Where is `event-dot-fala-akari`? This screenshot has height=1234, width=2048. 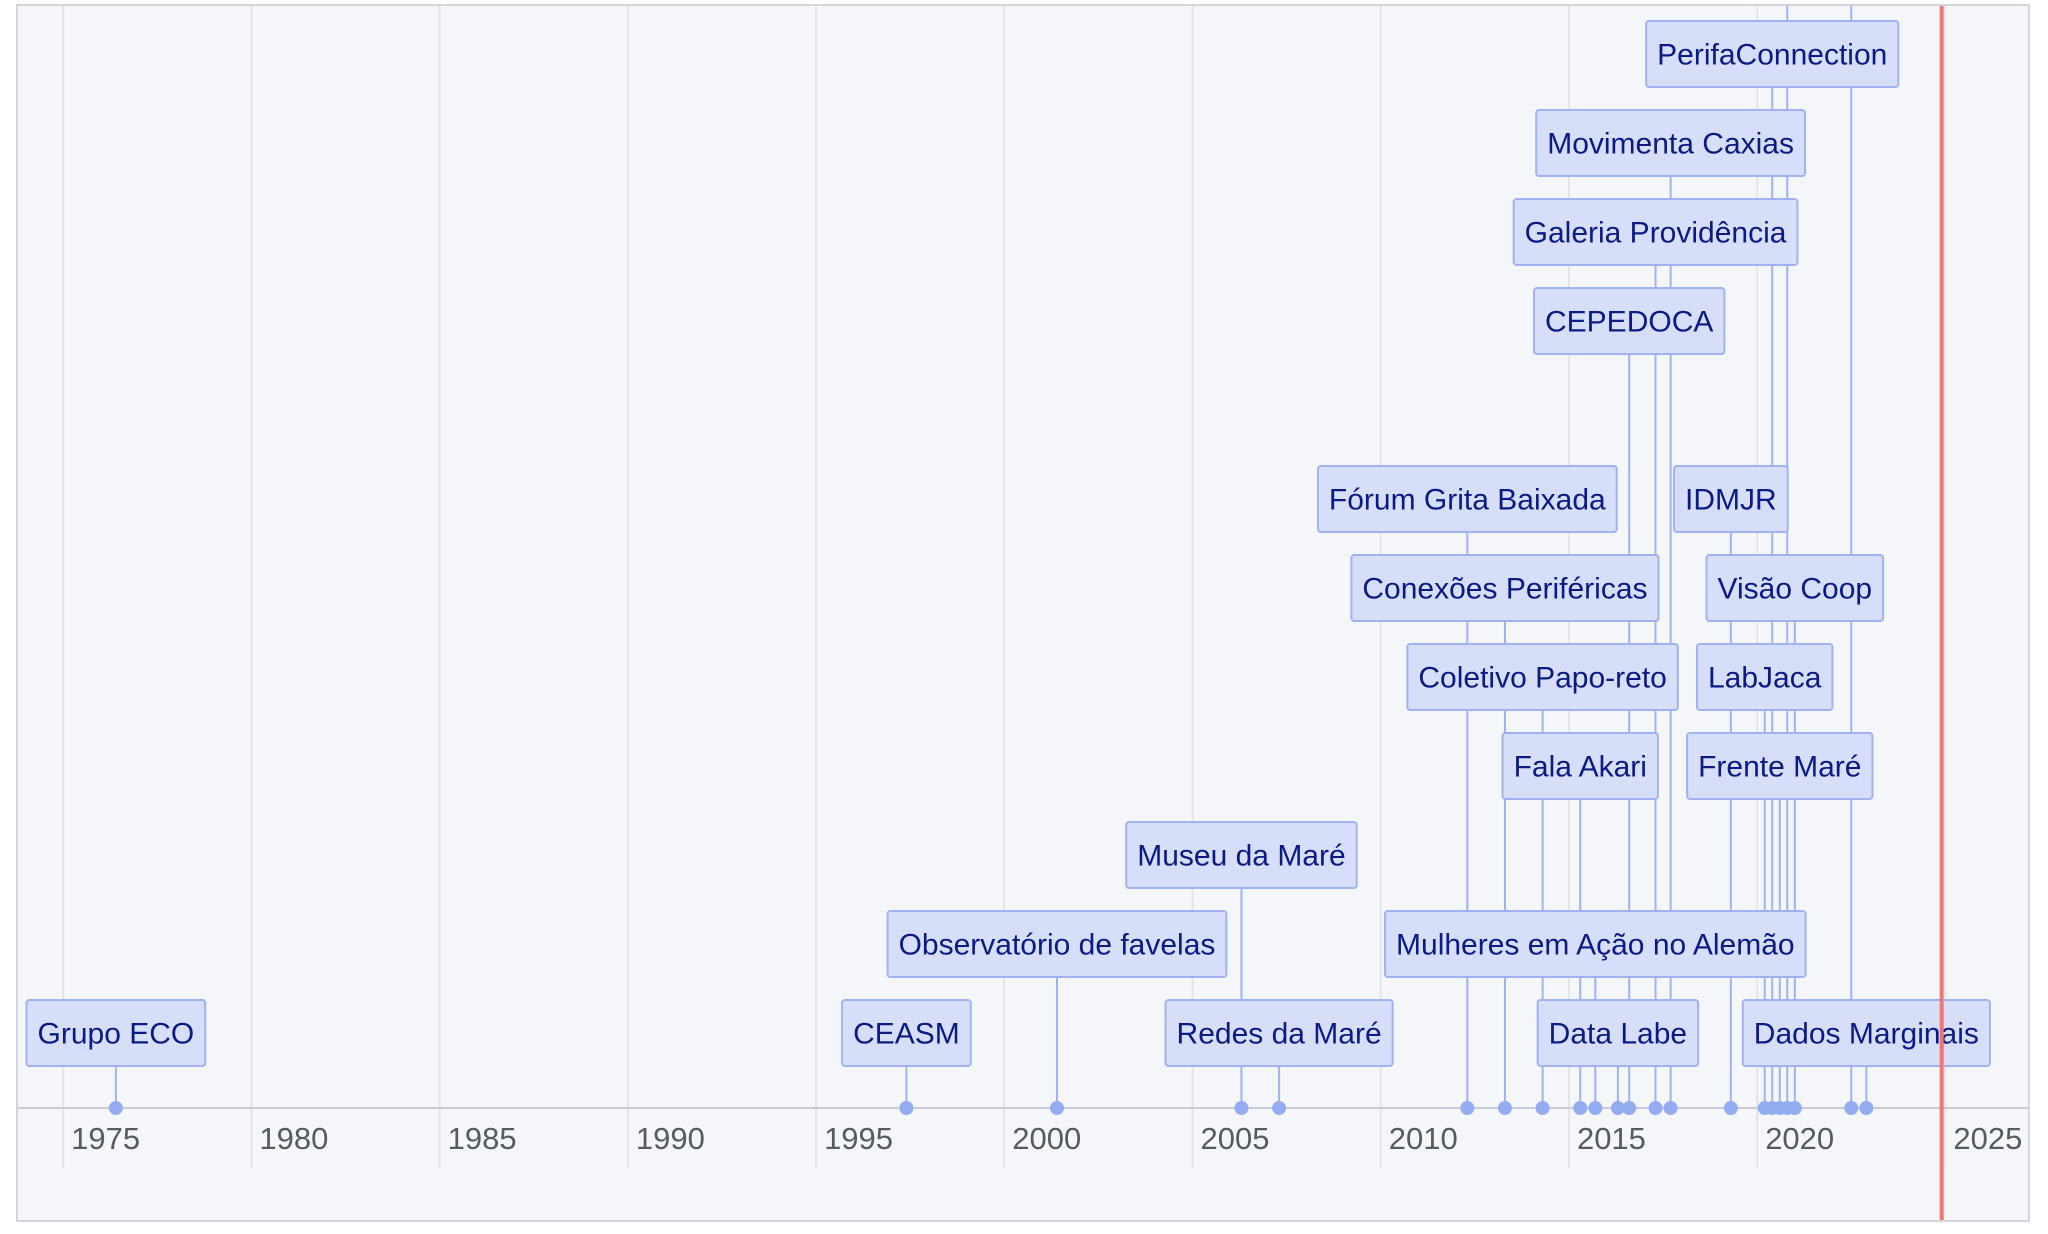 event-dot-fala-akari is located at coordinates (1580, 1108).